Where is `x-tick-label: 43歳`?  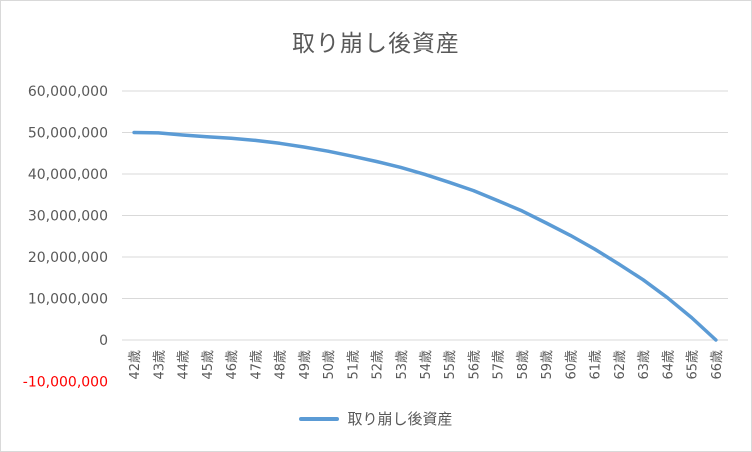
x-tick-label: 43歳 is located at coordinates (159, 365).